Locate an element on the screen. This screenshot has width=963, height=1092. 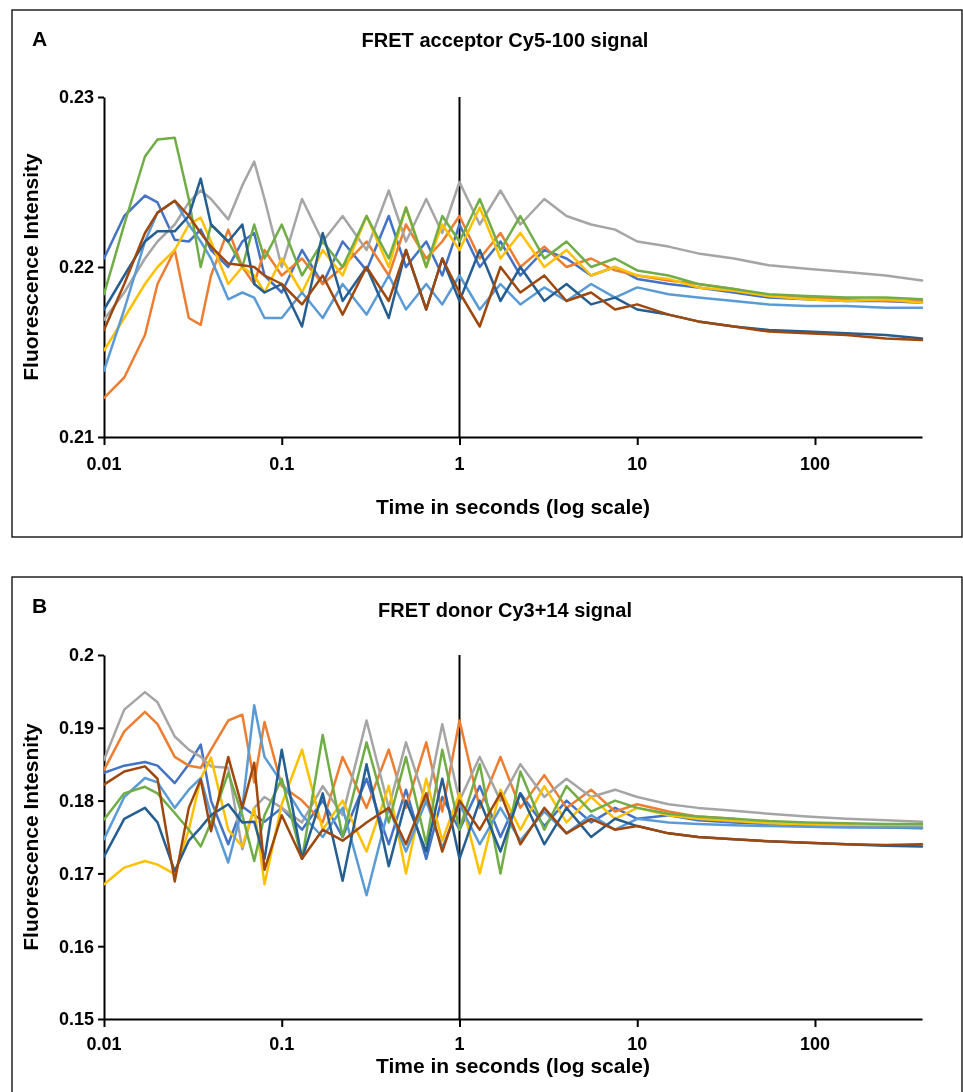
chart-title: FRET donor Cy3+14 signal is located at coordinates (505, 610).